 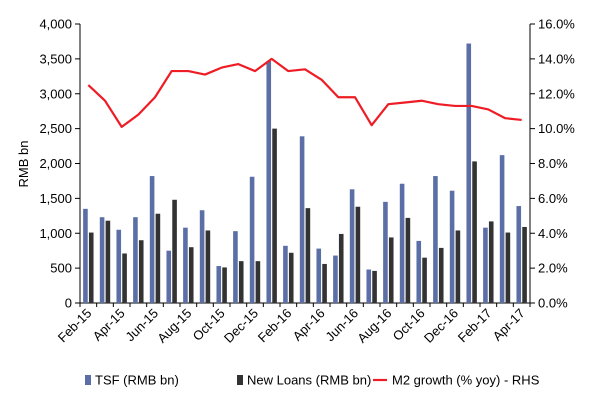 I want to click on x-tick-label: Aug-16, so click(x=374, y=326).